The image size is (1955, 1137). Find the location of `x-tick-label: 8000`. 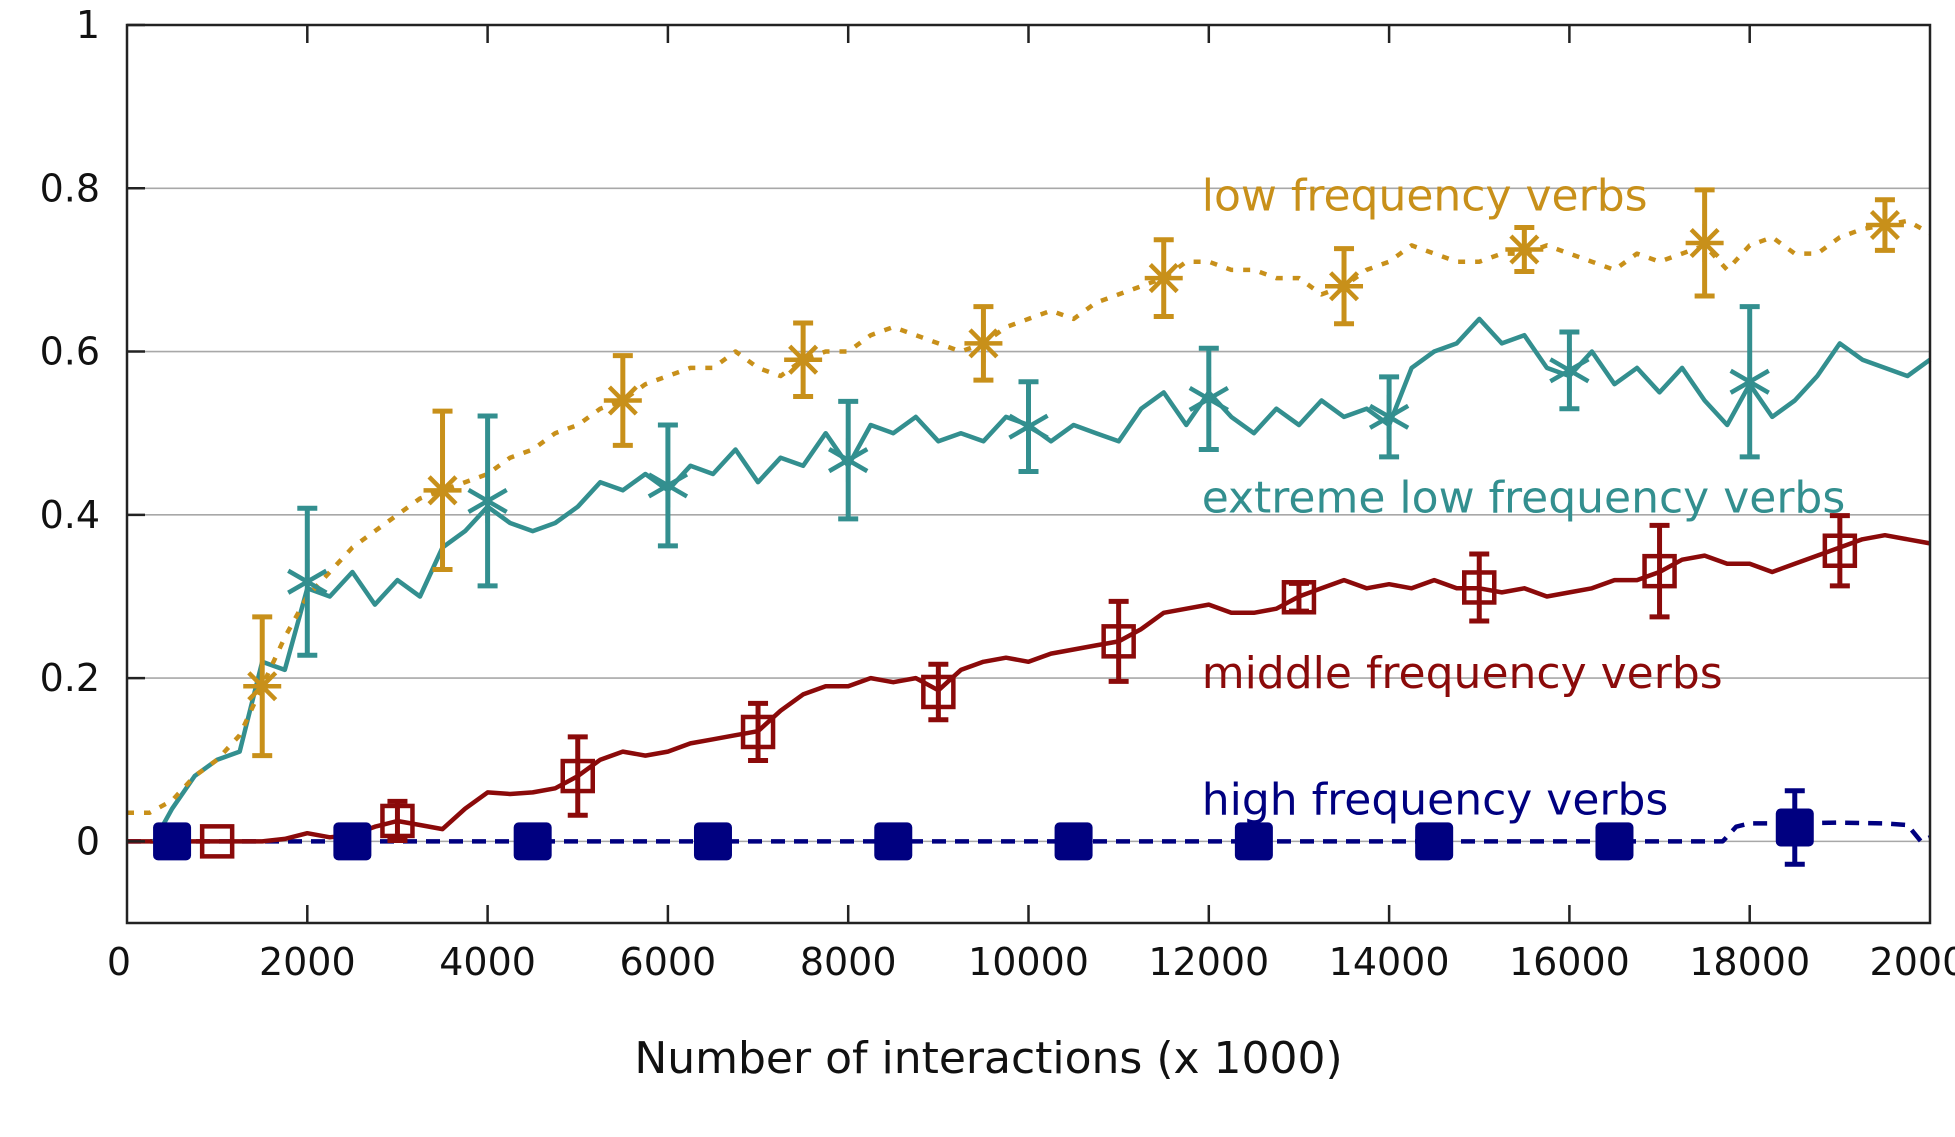

x-tick-label: 8000 is located at coordinates (848, 962).